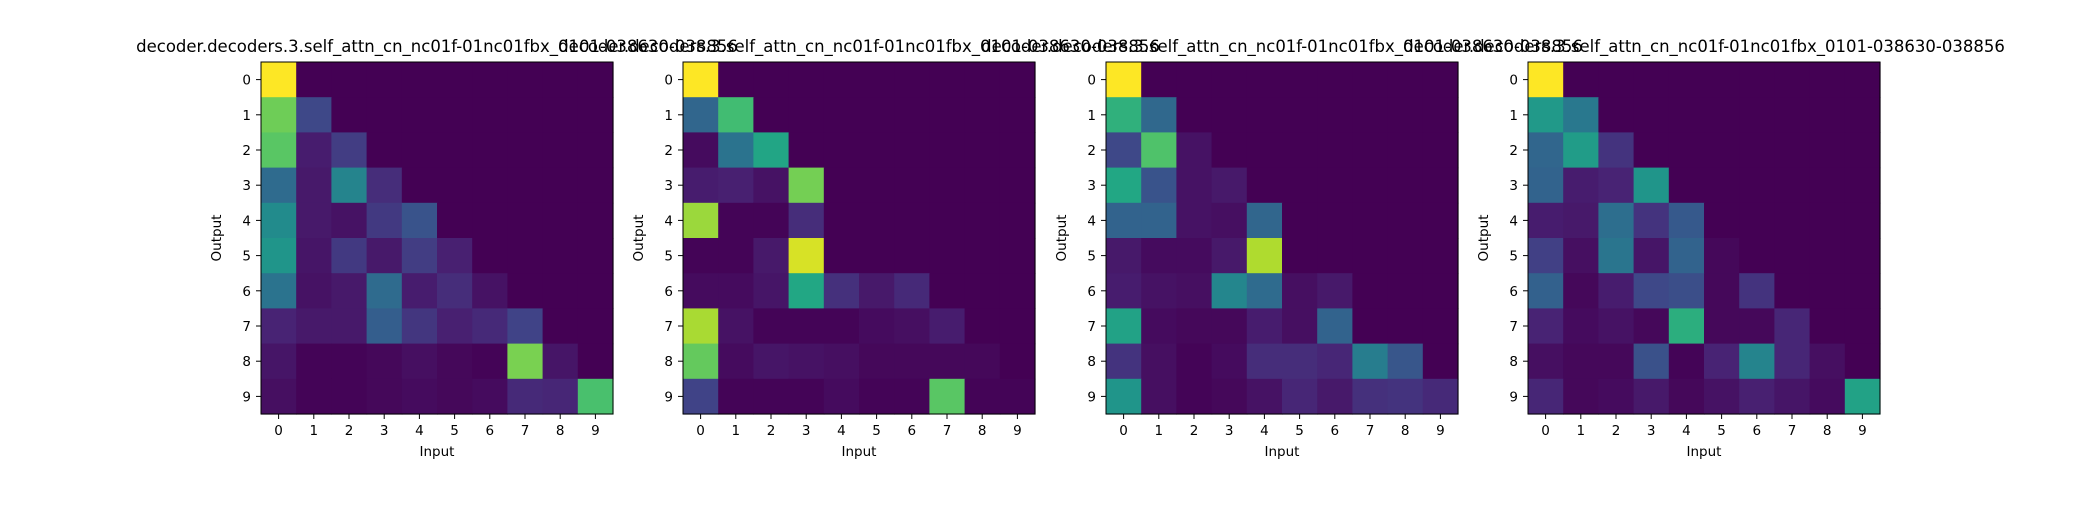  I want to click on x-tick-label: 6, so click(490, 431).